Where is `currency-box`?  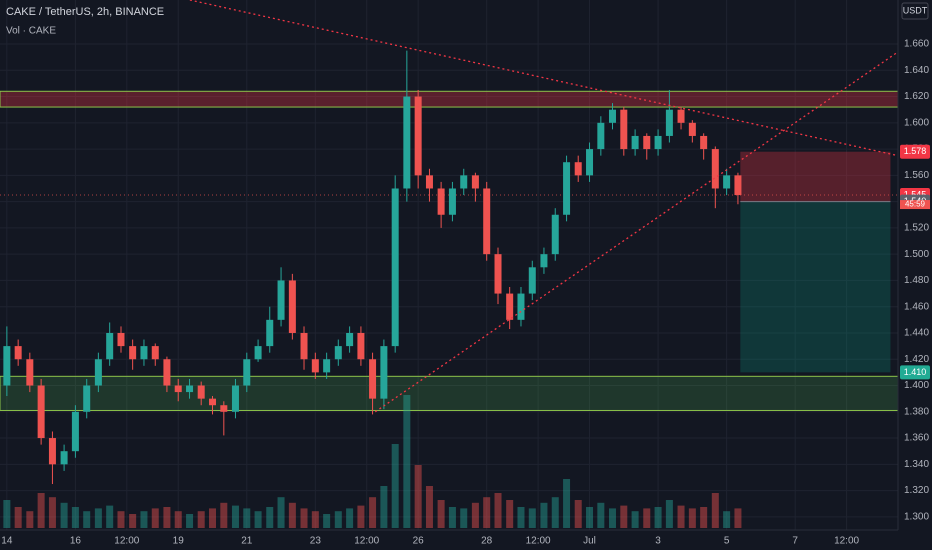 currency-box is located at coordinates (915, 11).